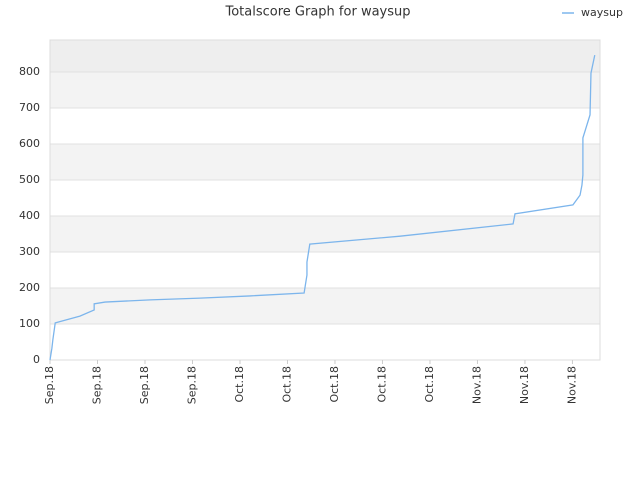  I want to click on y-tick-label: 300, so click(29, 251).